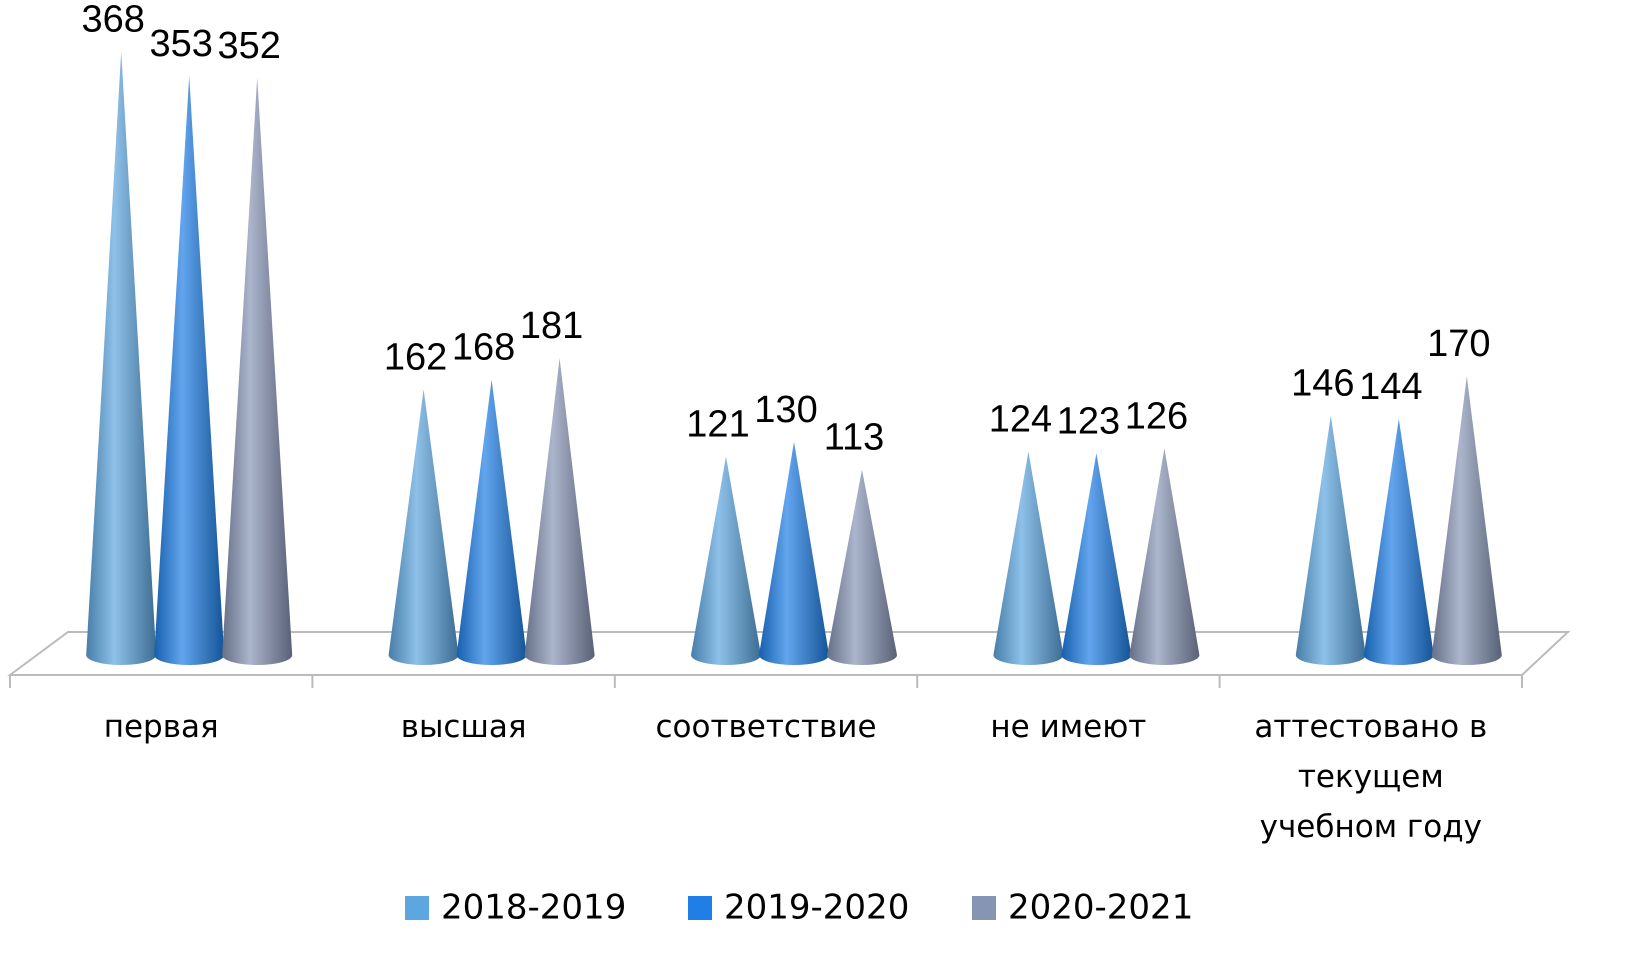 Image resolution: width=1648 pixels, height=976 pixels. Describe the element at coordinates (1458, 344) in the screenshot. I see `data-label: 170` at that location.